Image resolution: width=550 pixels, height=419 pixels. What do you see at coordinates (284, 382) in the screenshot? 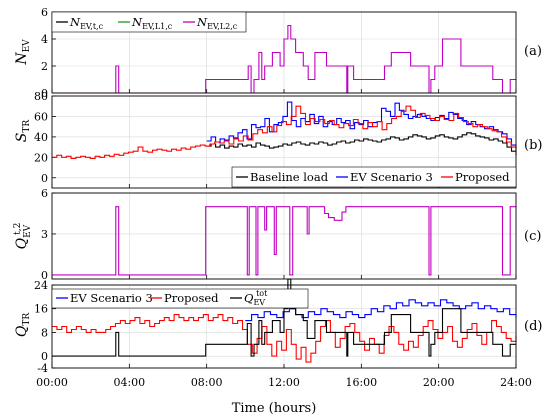
I see `x-tick-label: 12:00` at bounding box center [284, 382].